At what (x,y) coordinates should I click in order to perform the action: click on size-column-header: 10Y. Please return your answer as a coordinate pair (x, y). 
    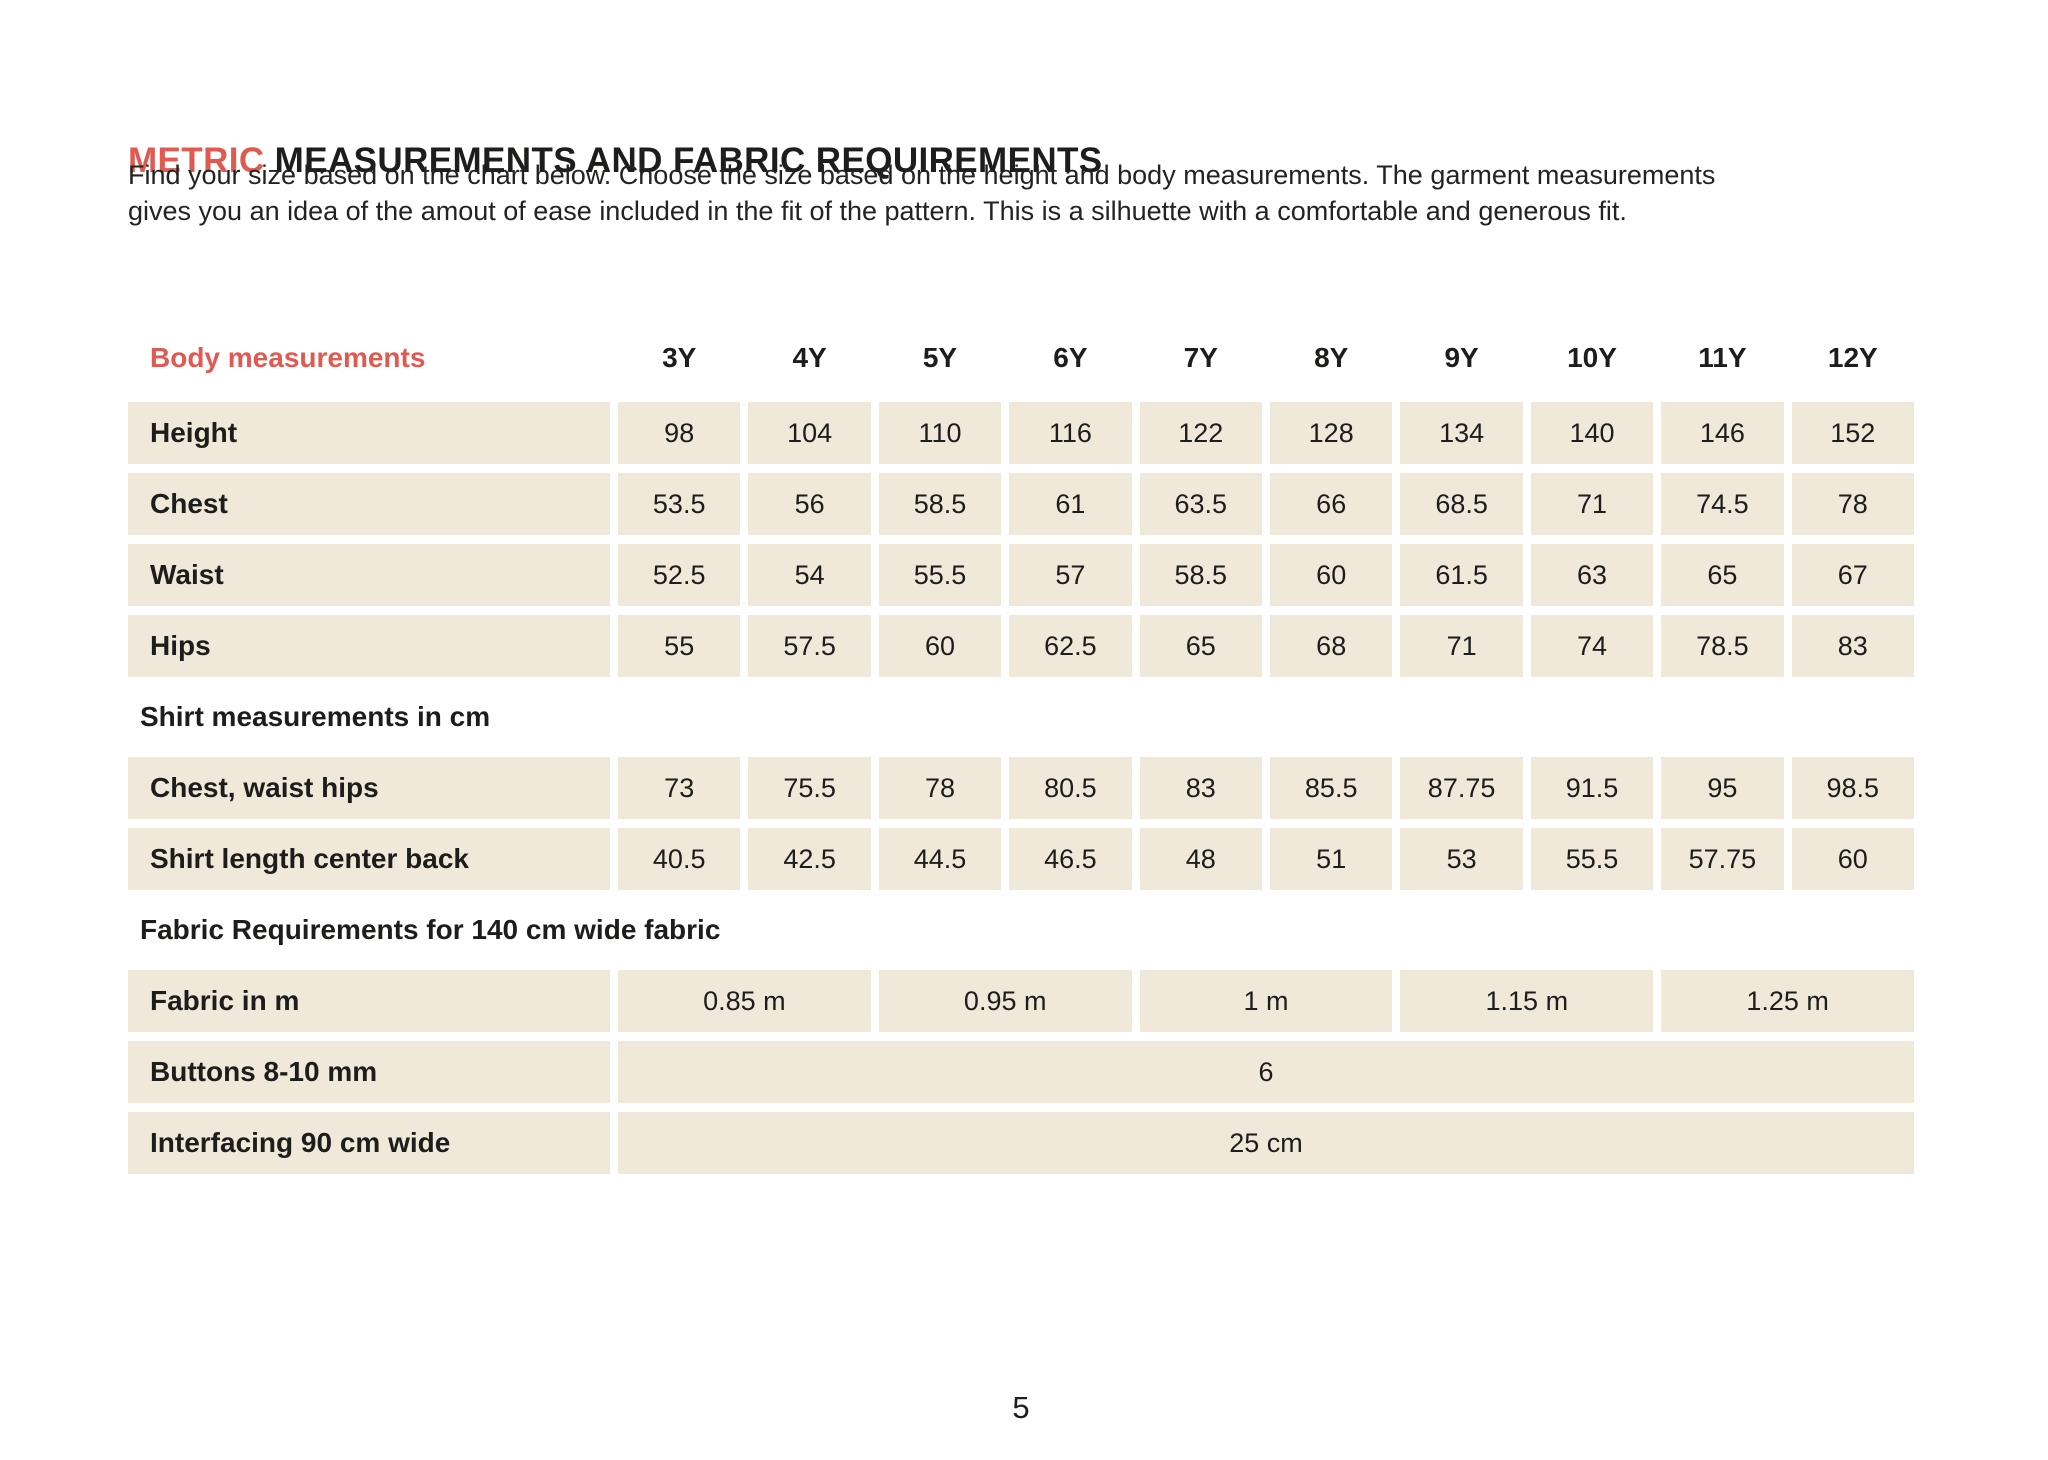
    Looking at the image, I should click on (1592, 357).